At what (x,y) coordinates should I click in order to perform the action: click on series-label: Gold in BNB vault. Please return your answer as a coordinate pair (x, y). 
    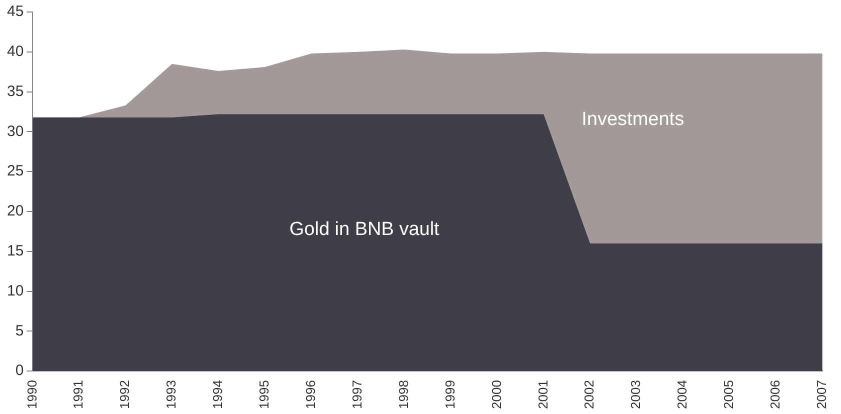
    Looking at the image, I should click on (364, 229).